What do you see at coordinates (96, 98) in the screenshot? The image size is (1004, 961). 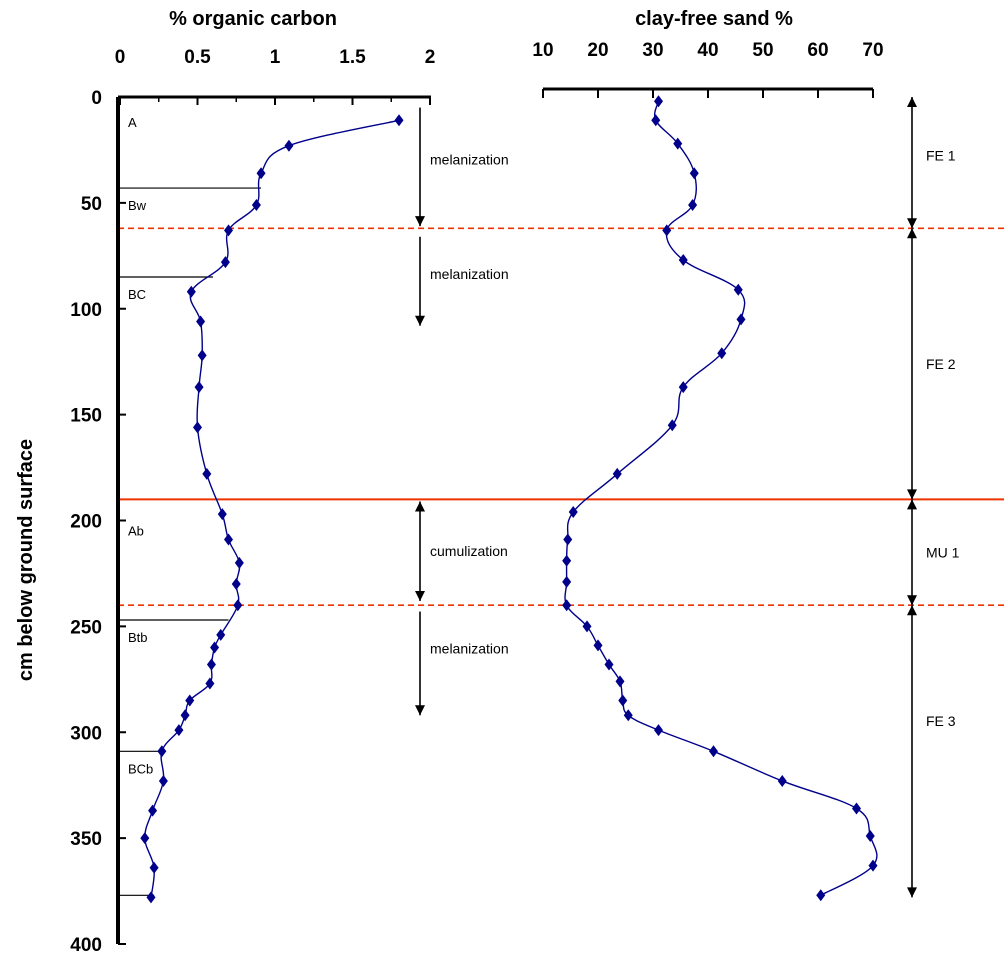 I see `y-tick-label: 0` at bounding box center [96, 98].